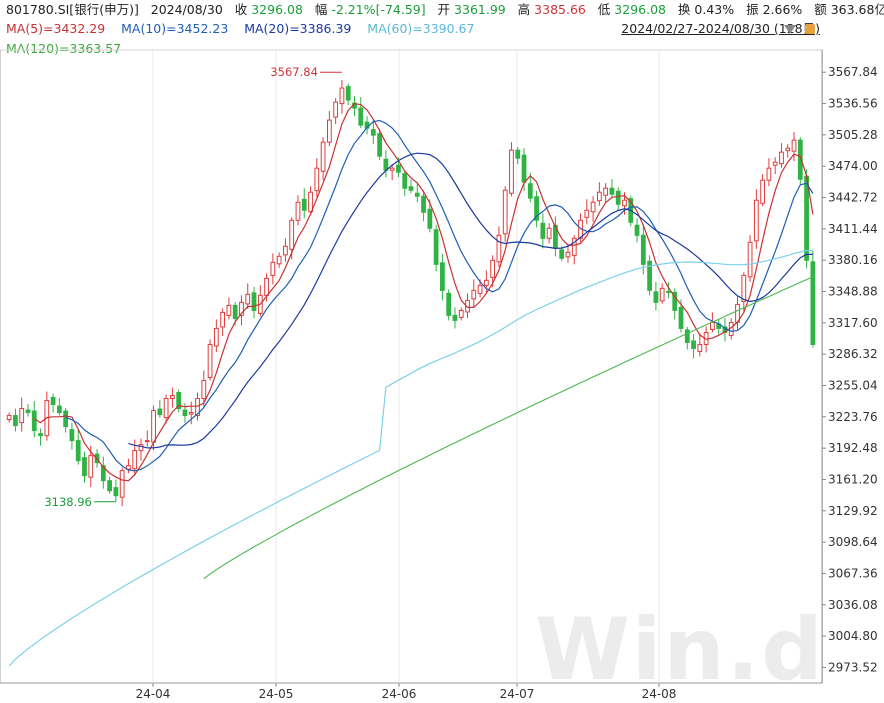 Image resolution: width=884 pixels, height=703 pixels. What do you see at coordinates (241, 9) in the screenshot?
I see `close-label: 收` at bounding box center [241, 9].